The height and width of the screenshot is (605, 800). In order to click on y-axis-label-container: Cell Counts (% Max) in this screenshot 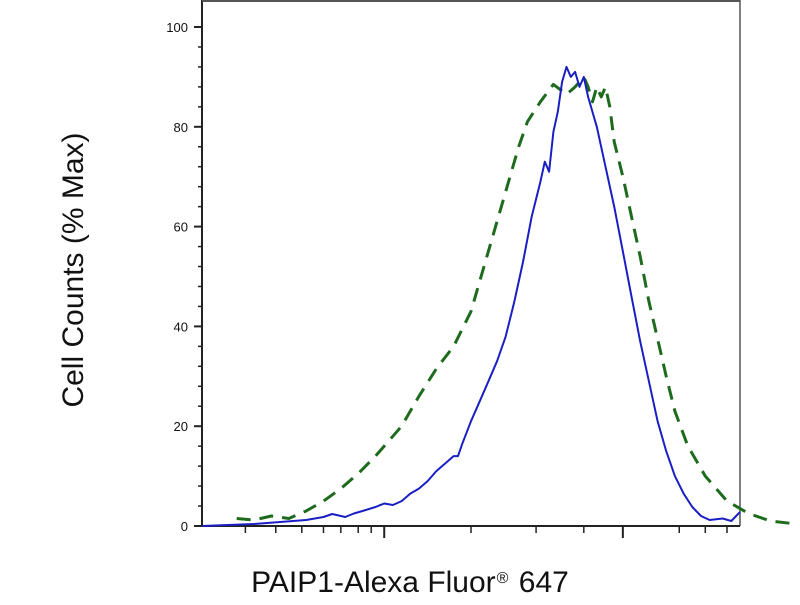, I will do `click(74, 270)`.